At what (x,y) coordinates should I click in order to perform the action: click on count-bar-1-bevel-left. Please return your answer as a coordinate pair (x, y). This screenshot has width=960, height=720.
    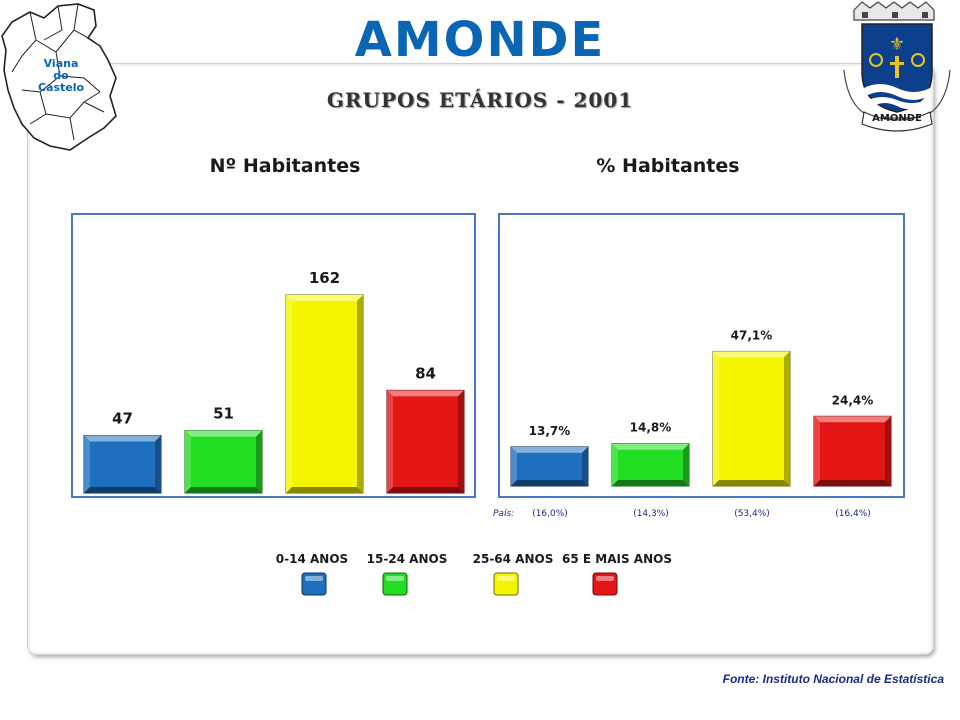
    Looking at the image, I should click on (188, 461).